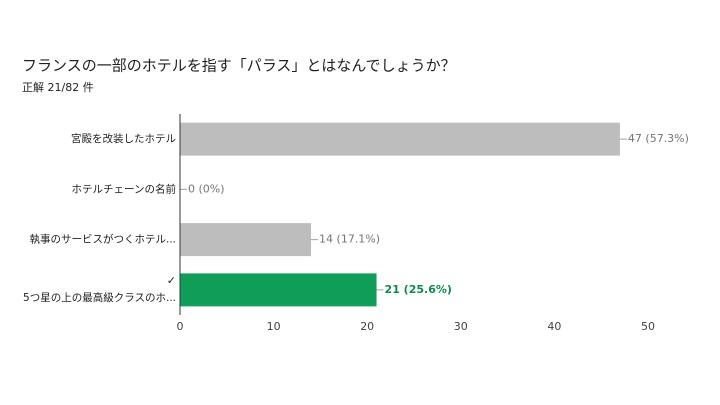 The width and height of the screenshot is (720, 405). What do you see at coordinates (124, 188) in the screenshot?
I see `y-tick-label: ホテルチェーンの名前` at bounding box center [124, 188].